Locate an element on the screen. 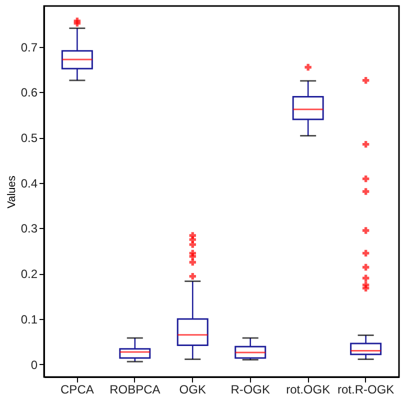  y-tick-label: 0.2 is located at coordinates (29, 274).